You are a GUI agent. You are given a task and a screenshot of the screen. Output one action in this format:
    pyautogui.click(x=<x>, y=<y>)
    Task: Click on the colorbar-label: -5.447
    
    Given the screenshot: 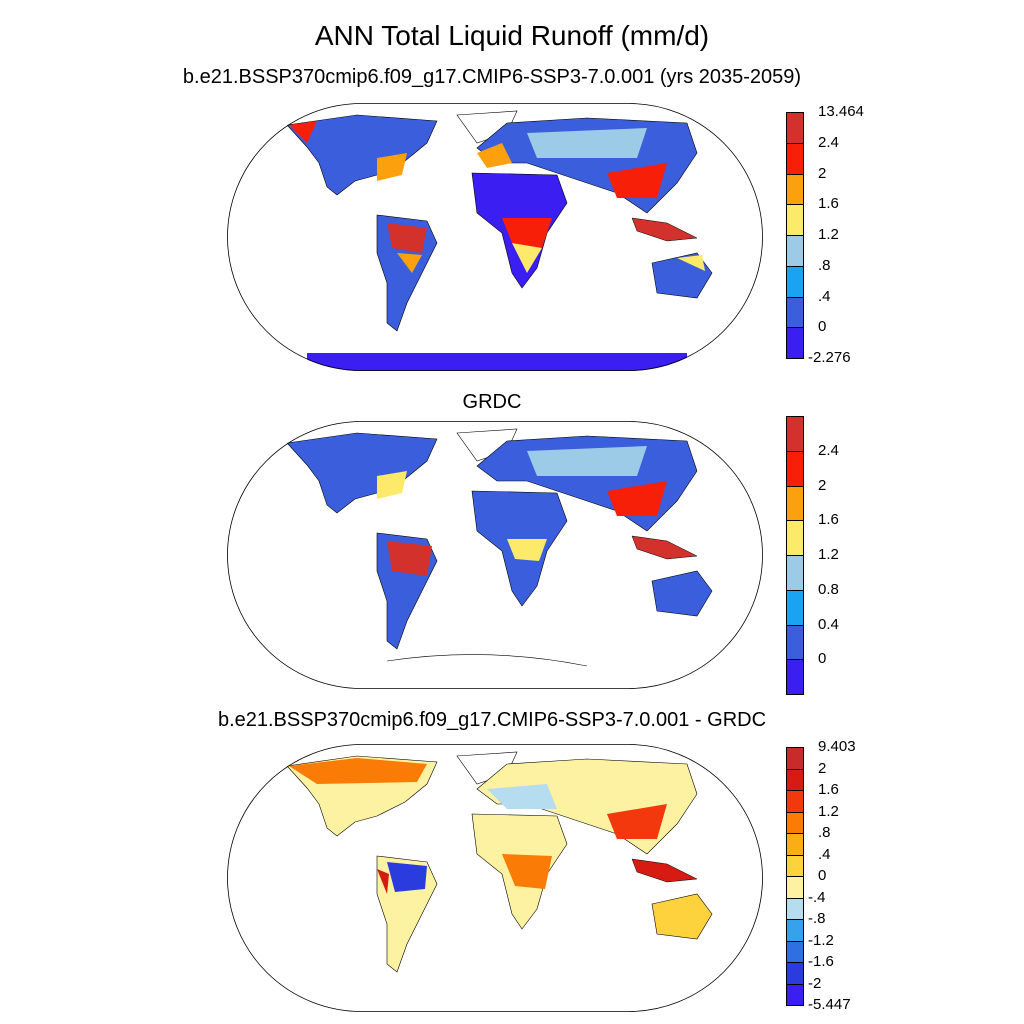 What is the action you would take?
    pyautogui.click(x=829, y=1004)
    